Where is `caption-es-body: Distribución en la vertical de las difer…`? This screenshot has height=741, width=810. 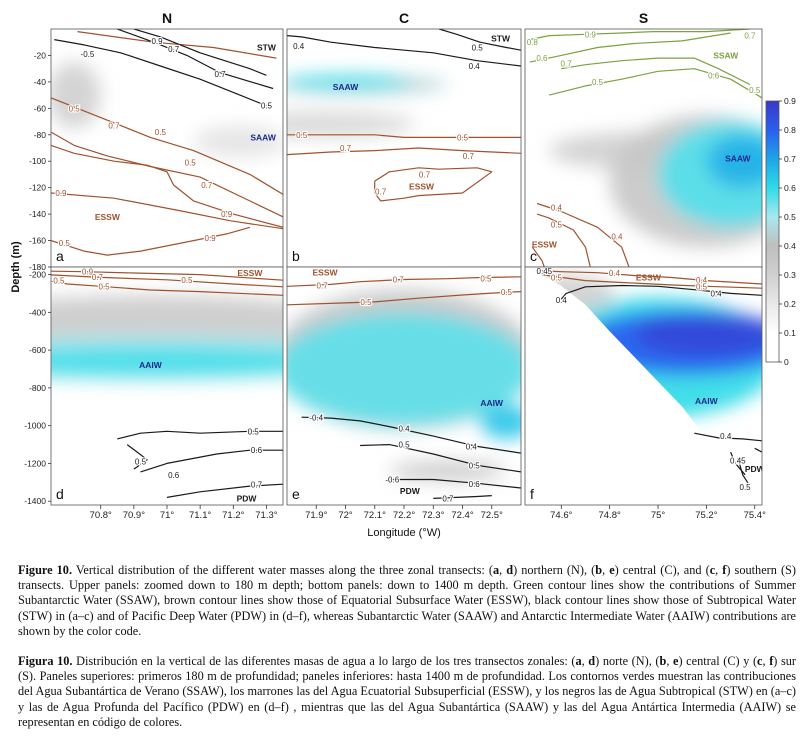
caption-es-body: Distribución en la vertical de las difer… is located at coordinates (407, 691).